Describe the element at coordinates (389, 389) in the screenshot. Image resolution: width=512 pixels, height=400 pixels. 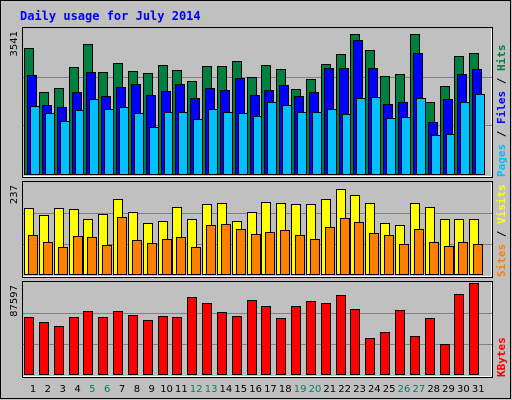
I see `x-tick-label-day-25: 25` at that location.